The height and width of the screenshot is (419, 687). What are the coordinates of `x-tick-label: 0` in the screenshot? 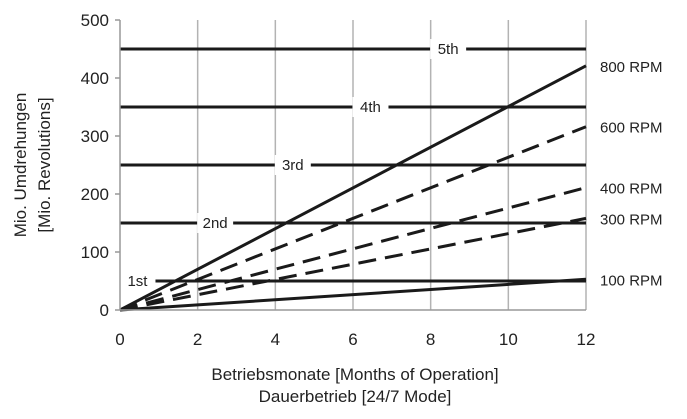 It's located at (119, 339).